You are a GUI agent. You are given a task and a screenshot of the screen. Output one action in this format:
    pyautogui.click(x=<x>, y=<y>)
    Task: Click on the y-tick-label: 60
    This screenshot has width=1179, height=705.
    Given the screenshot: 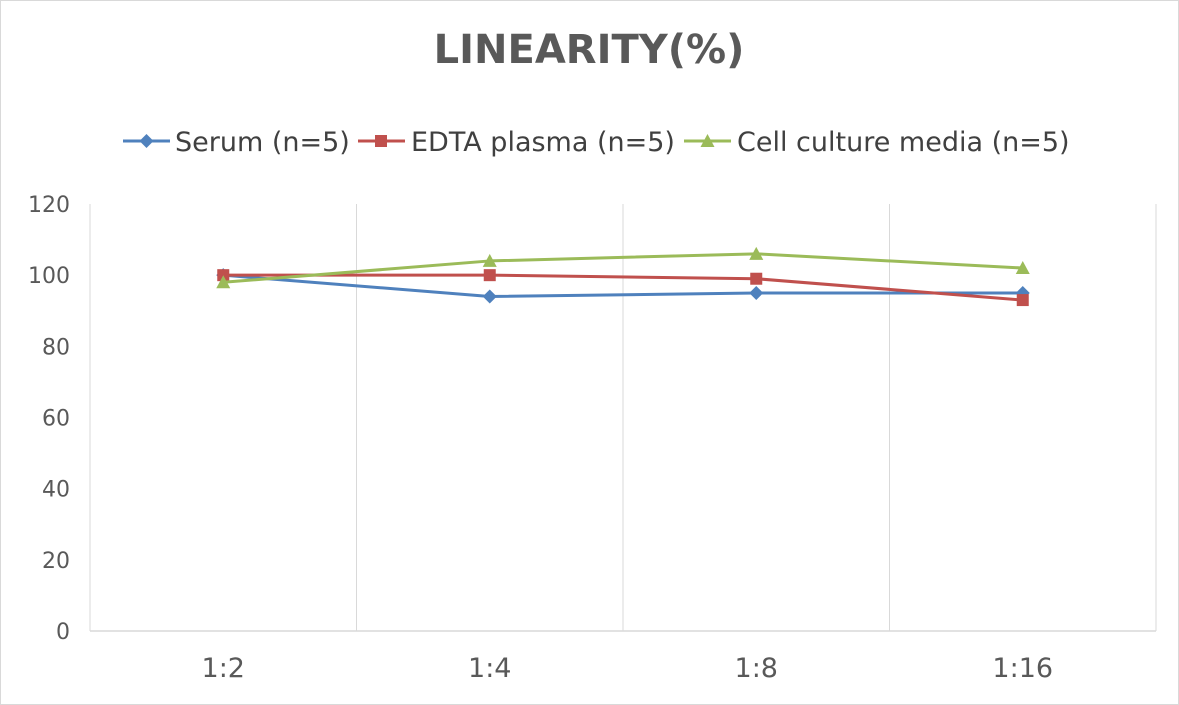 What is the action you would take?
    pyautogui.click(x=56, y=419)
    